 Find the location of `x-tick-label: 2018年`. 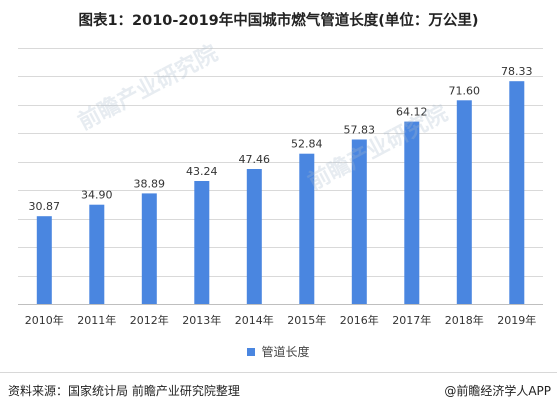

x-tick-label: 2018年 is located at coordinates (464, 320).